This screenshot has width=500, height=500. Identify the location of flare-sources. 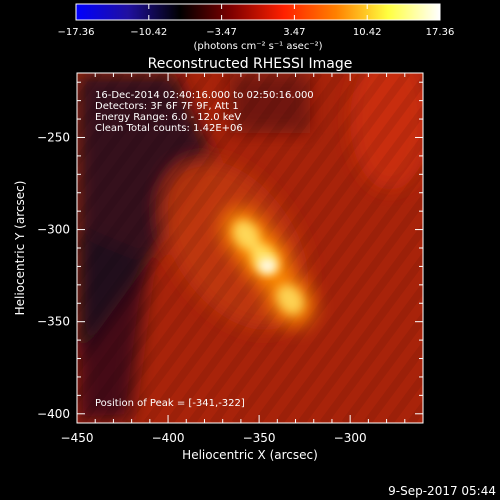
(268, 267).